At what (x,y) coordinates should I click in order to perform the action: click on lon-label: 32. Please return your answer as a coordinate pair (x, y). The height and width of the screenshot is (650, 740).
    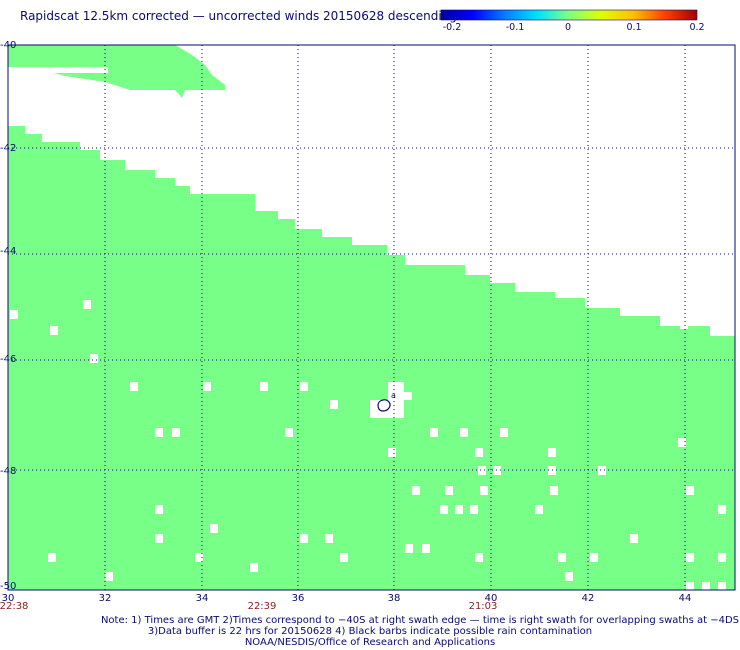
    Looking at the image, I should click on (105, 598).